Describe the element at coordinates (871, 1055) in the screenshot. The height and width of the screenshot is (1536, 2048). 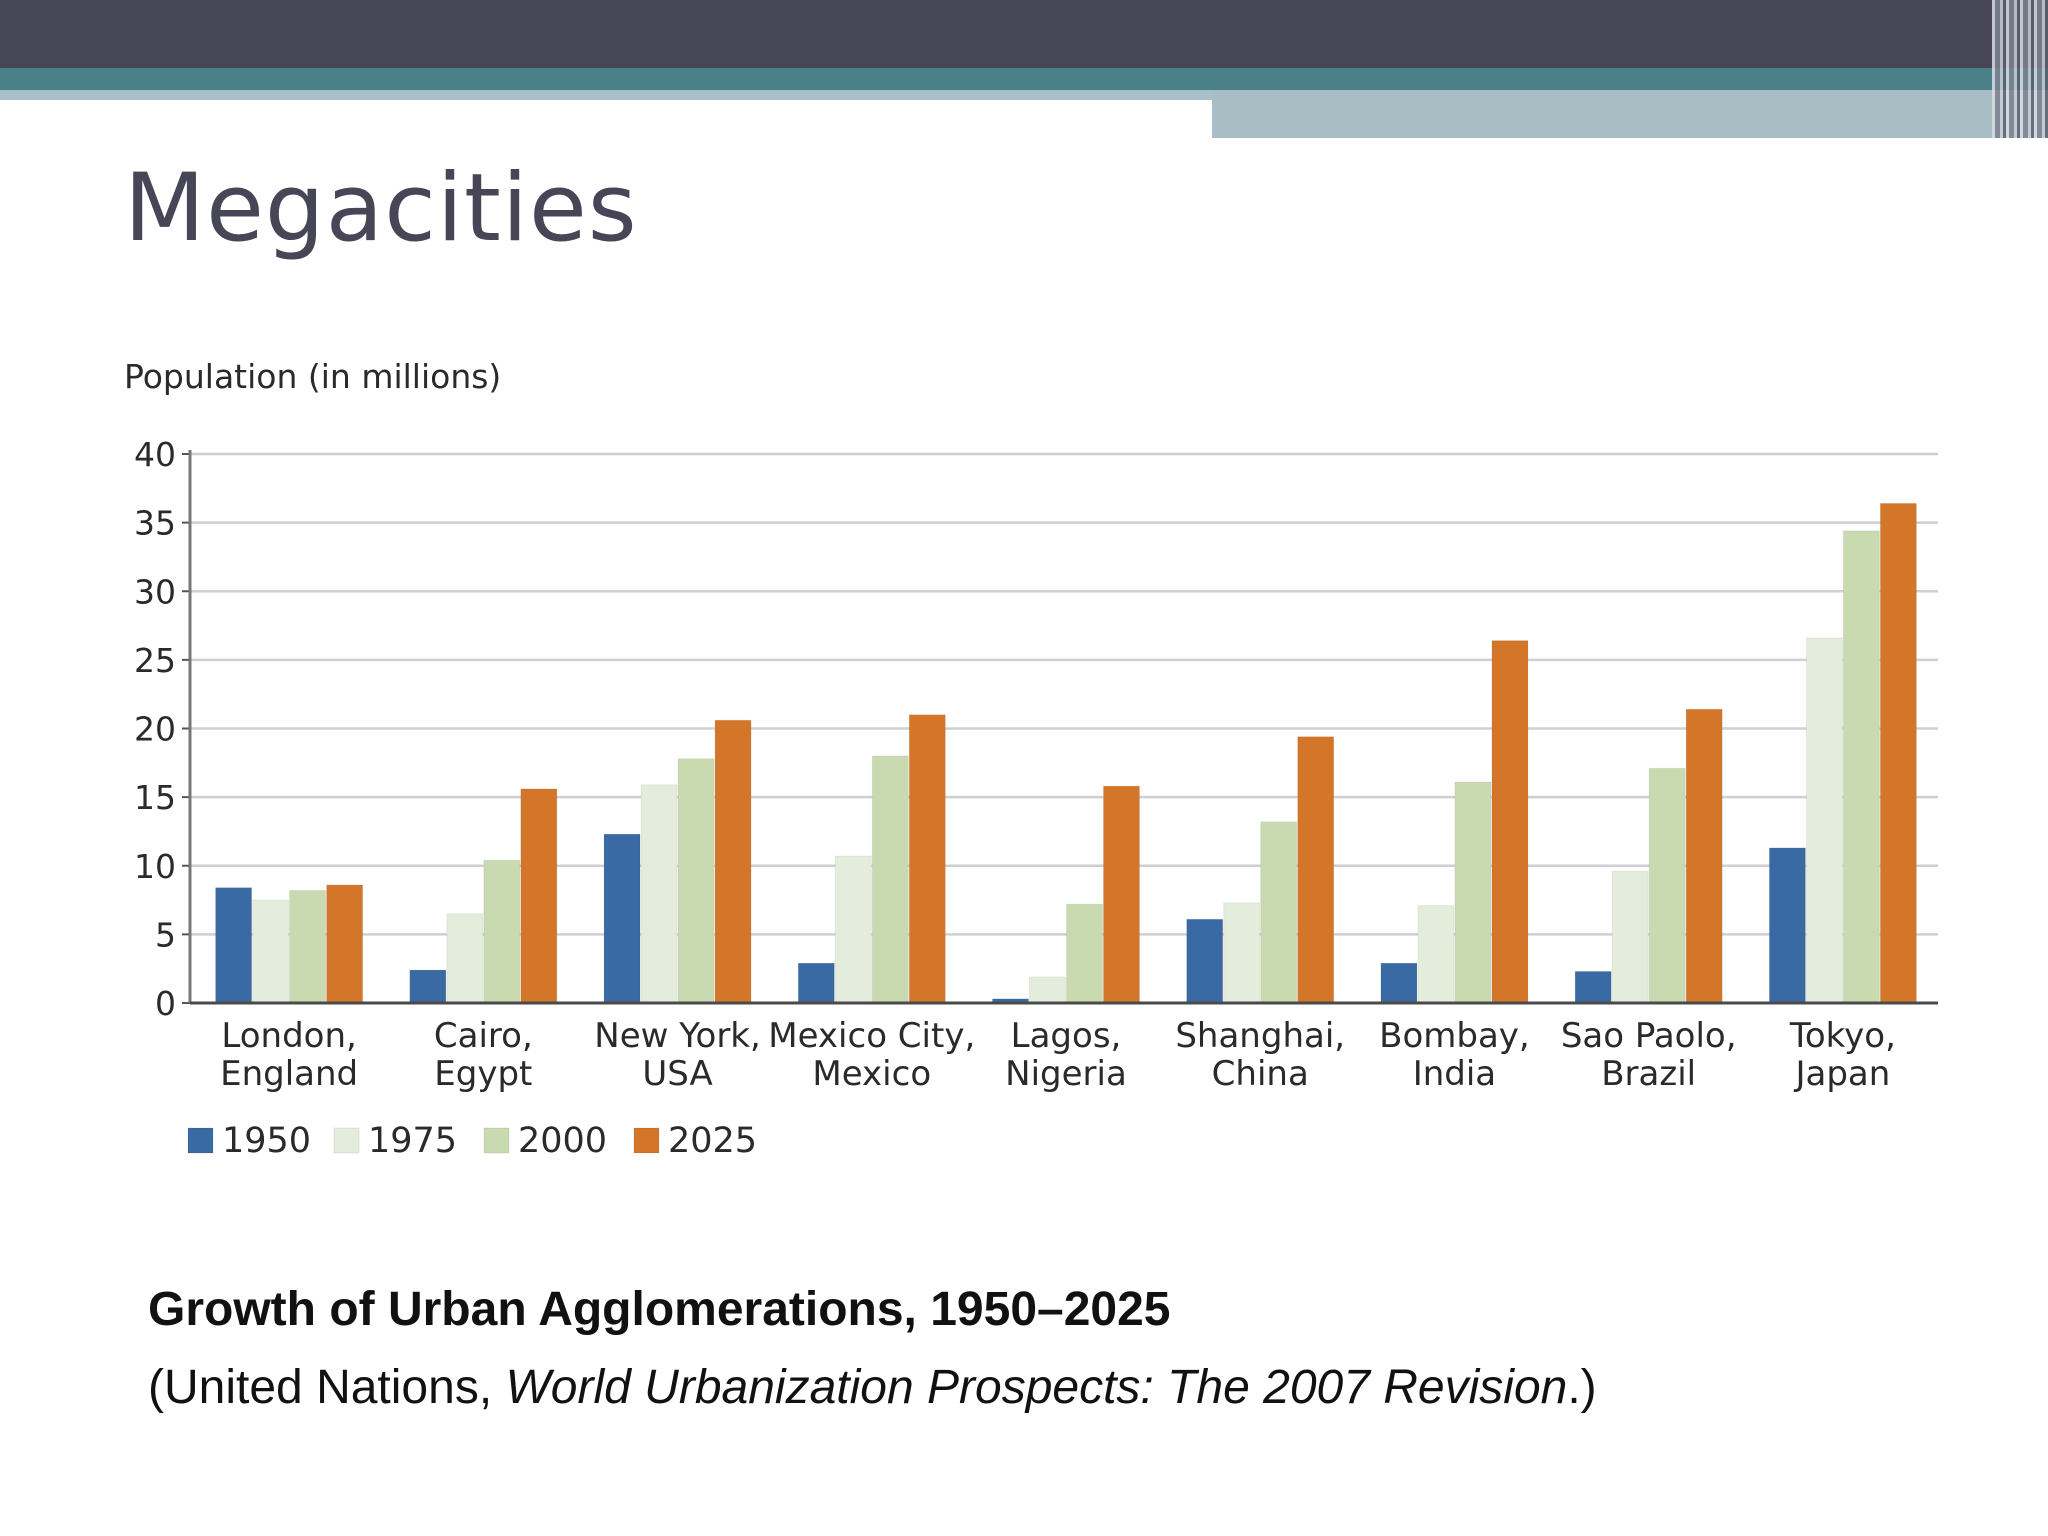
I see `x-tick-label: Mexico City, Mexico` at that location.